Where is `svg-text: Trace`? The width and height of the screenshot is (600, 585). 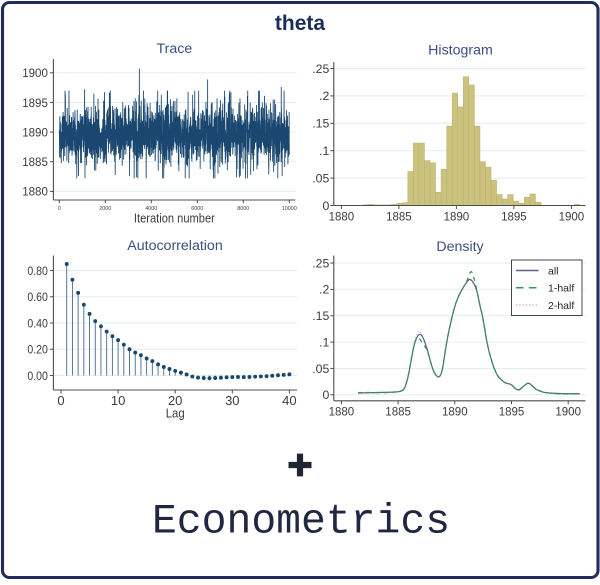 svg-text: Trace is located at coordinates (175, 49).